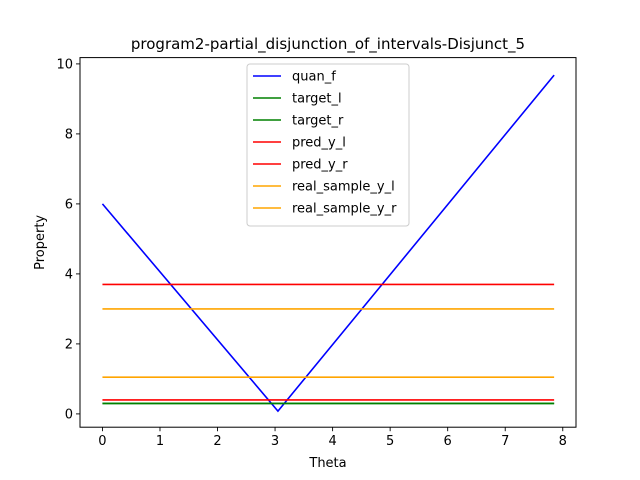  I want to click on x-tick-label: 1, so click(160, 441).